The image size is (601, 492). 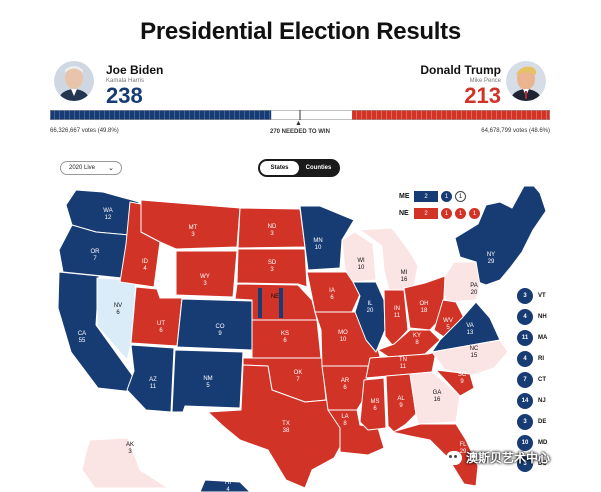 I want to click on state-shape-il, so click(x=369, y=317).